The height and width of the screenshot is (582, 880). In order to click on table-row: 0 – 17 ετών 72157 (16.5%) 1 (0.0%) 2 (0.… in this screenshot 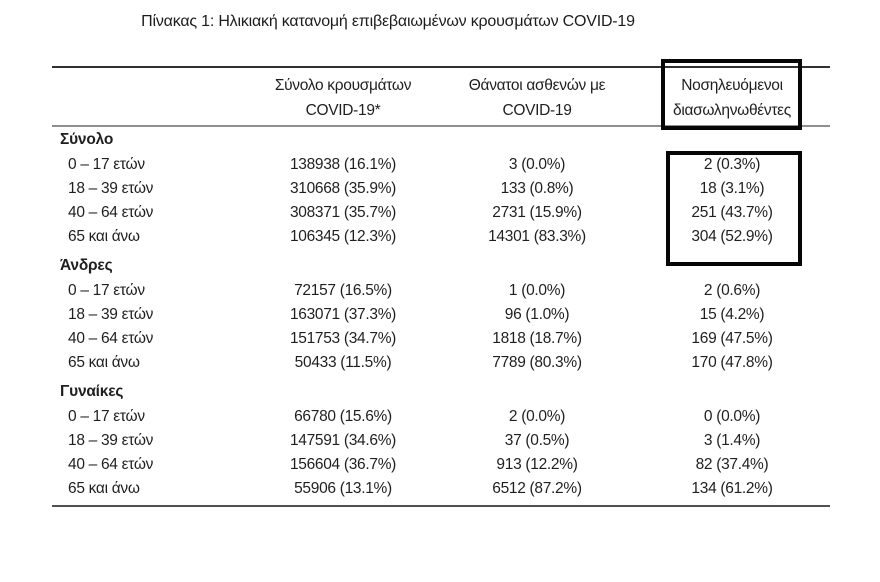, I will do `click(441, 291)`.